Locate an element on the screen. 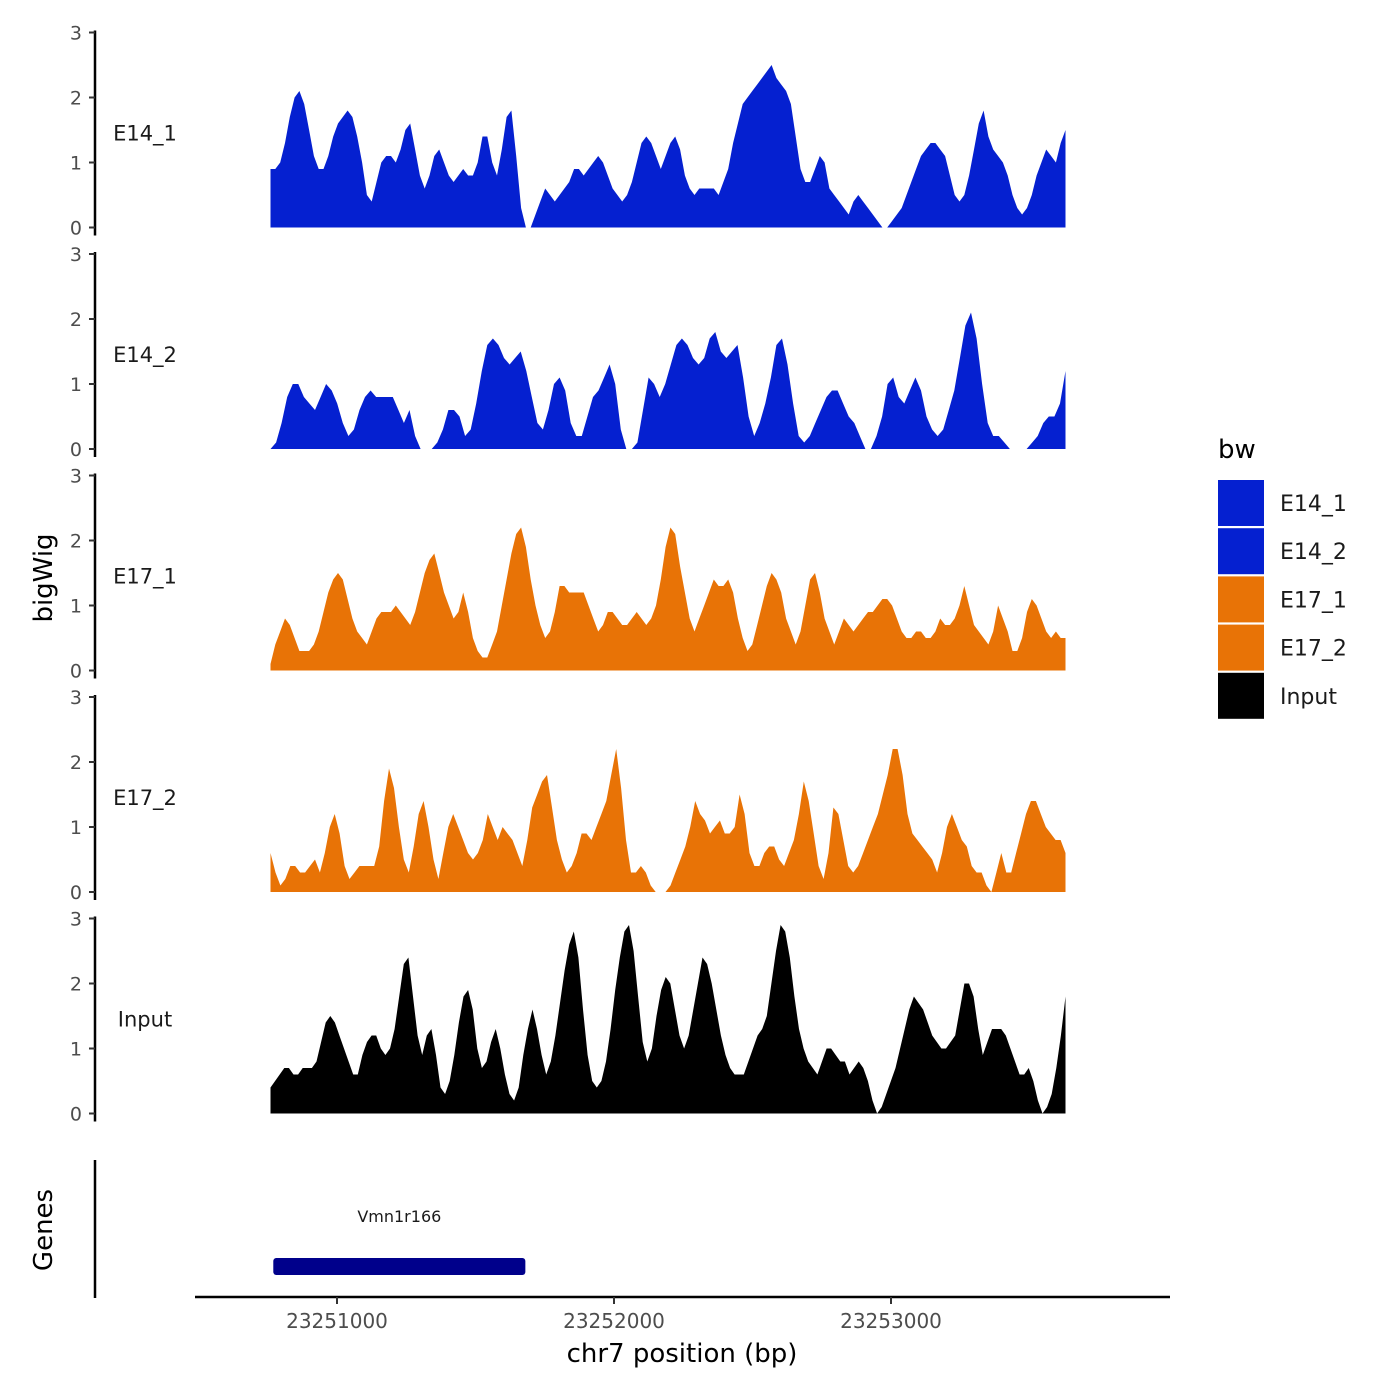 This screenshot has width=1400, height=1400. legend-title: bw is located at coordinates (1237, 450).